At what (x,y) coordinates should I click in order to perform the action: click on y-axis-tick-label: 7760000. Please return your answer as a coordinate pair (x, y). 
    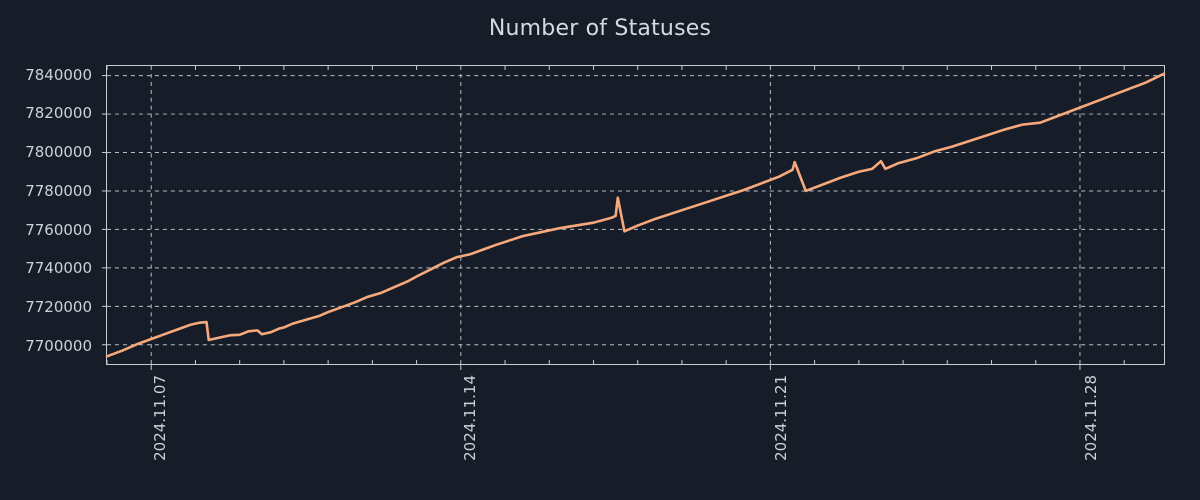
    Looking at the image, I should click on (58, 229).